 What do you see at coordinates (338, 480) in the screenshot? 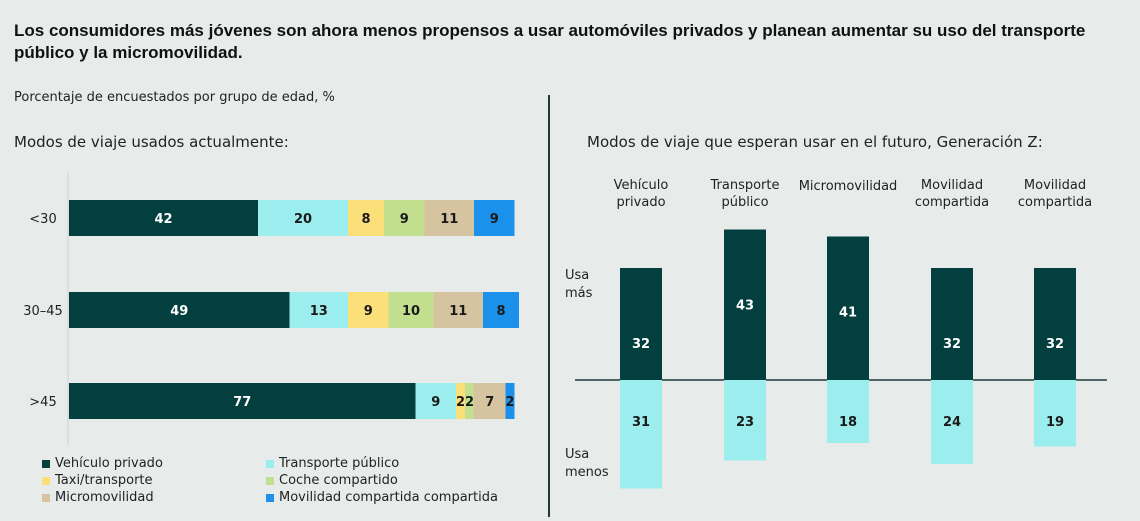
I see `legend-label-coche-compartido: Coche compartido` at bounding box center [338, 480].